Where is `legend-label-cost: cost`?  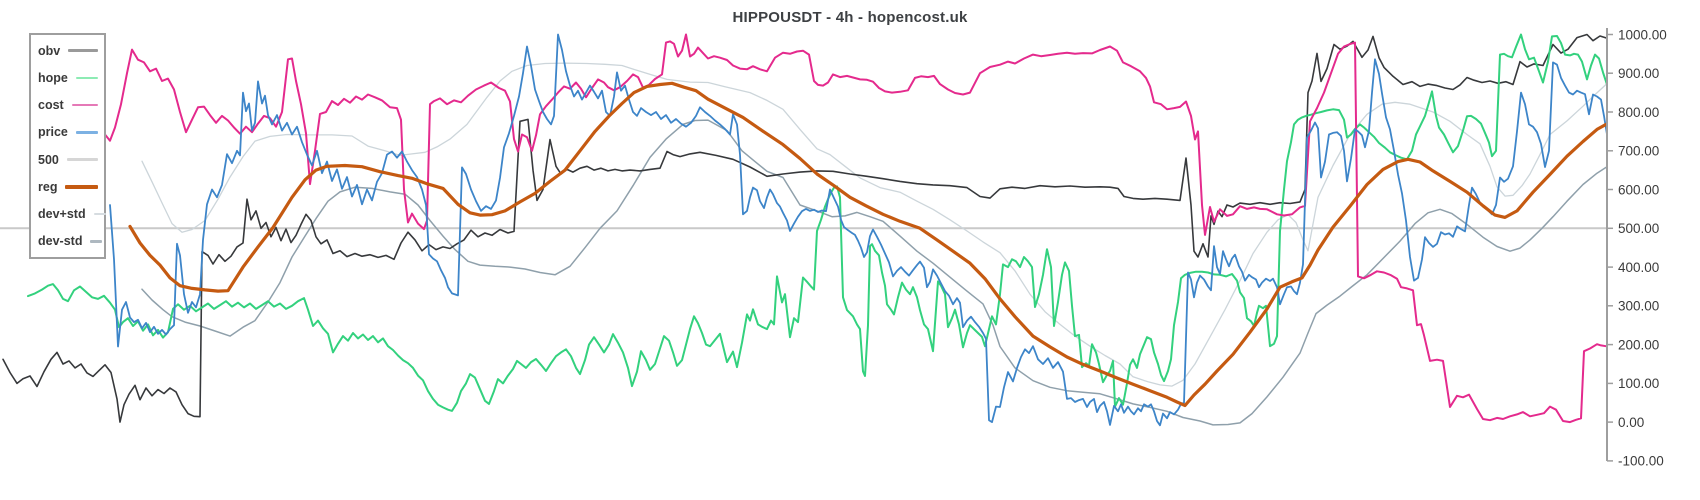
legend-label-cost: cost is located at coordinates (51, 105).